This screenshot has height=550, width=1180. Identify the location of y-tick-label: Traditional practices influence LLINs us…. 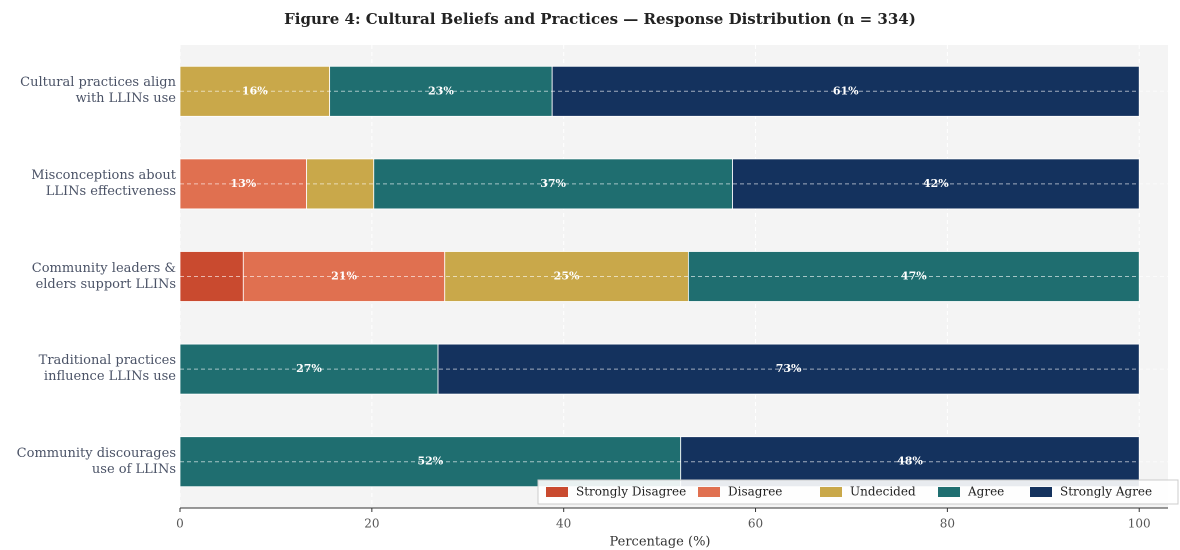
(107, 369).